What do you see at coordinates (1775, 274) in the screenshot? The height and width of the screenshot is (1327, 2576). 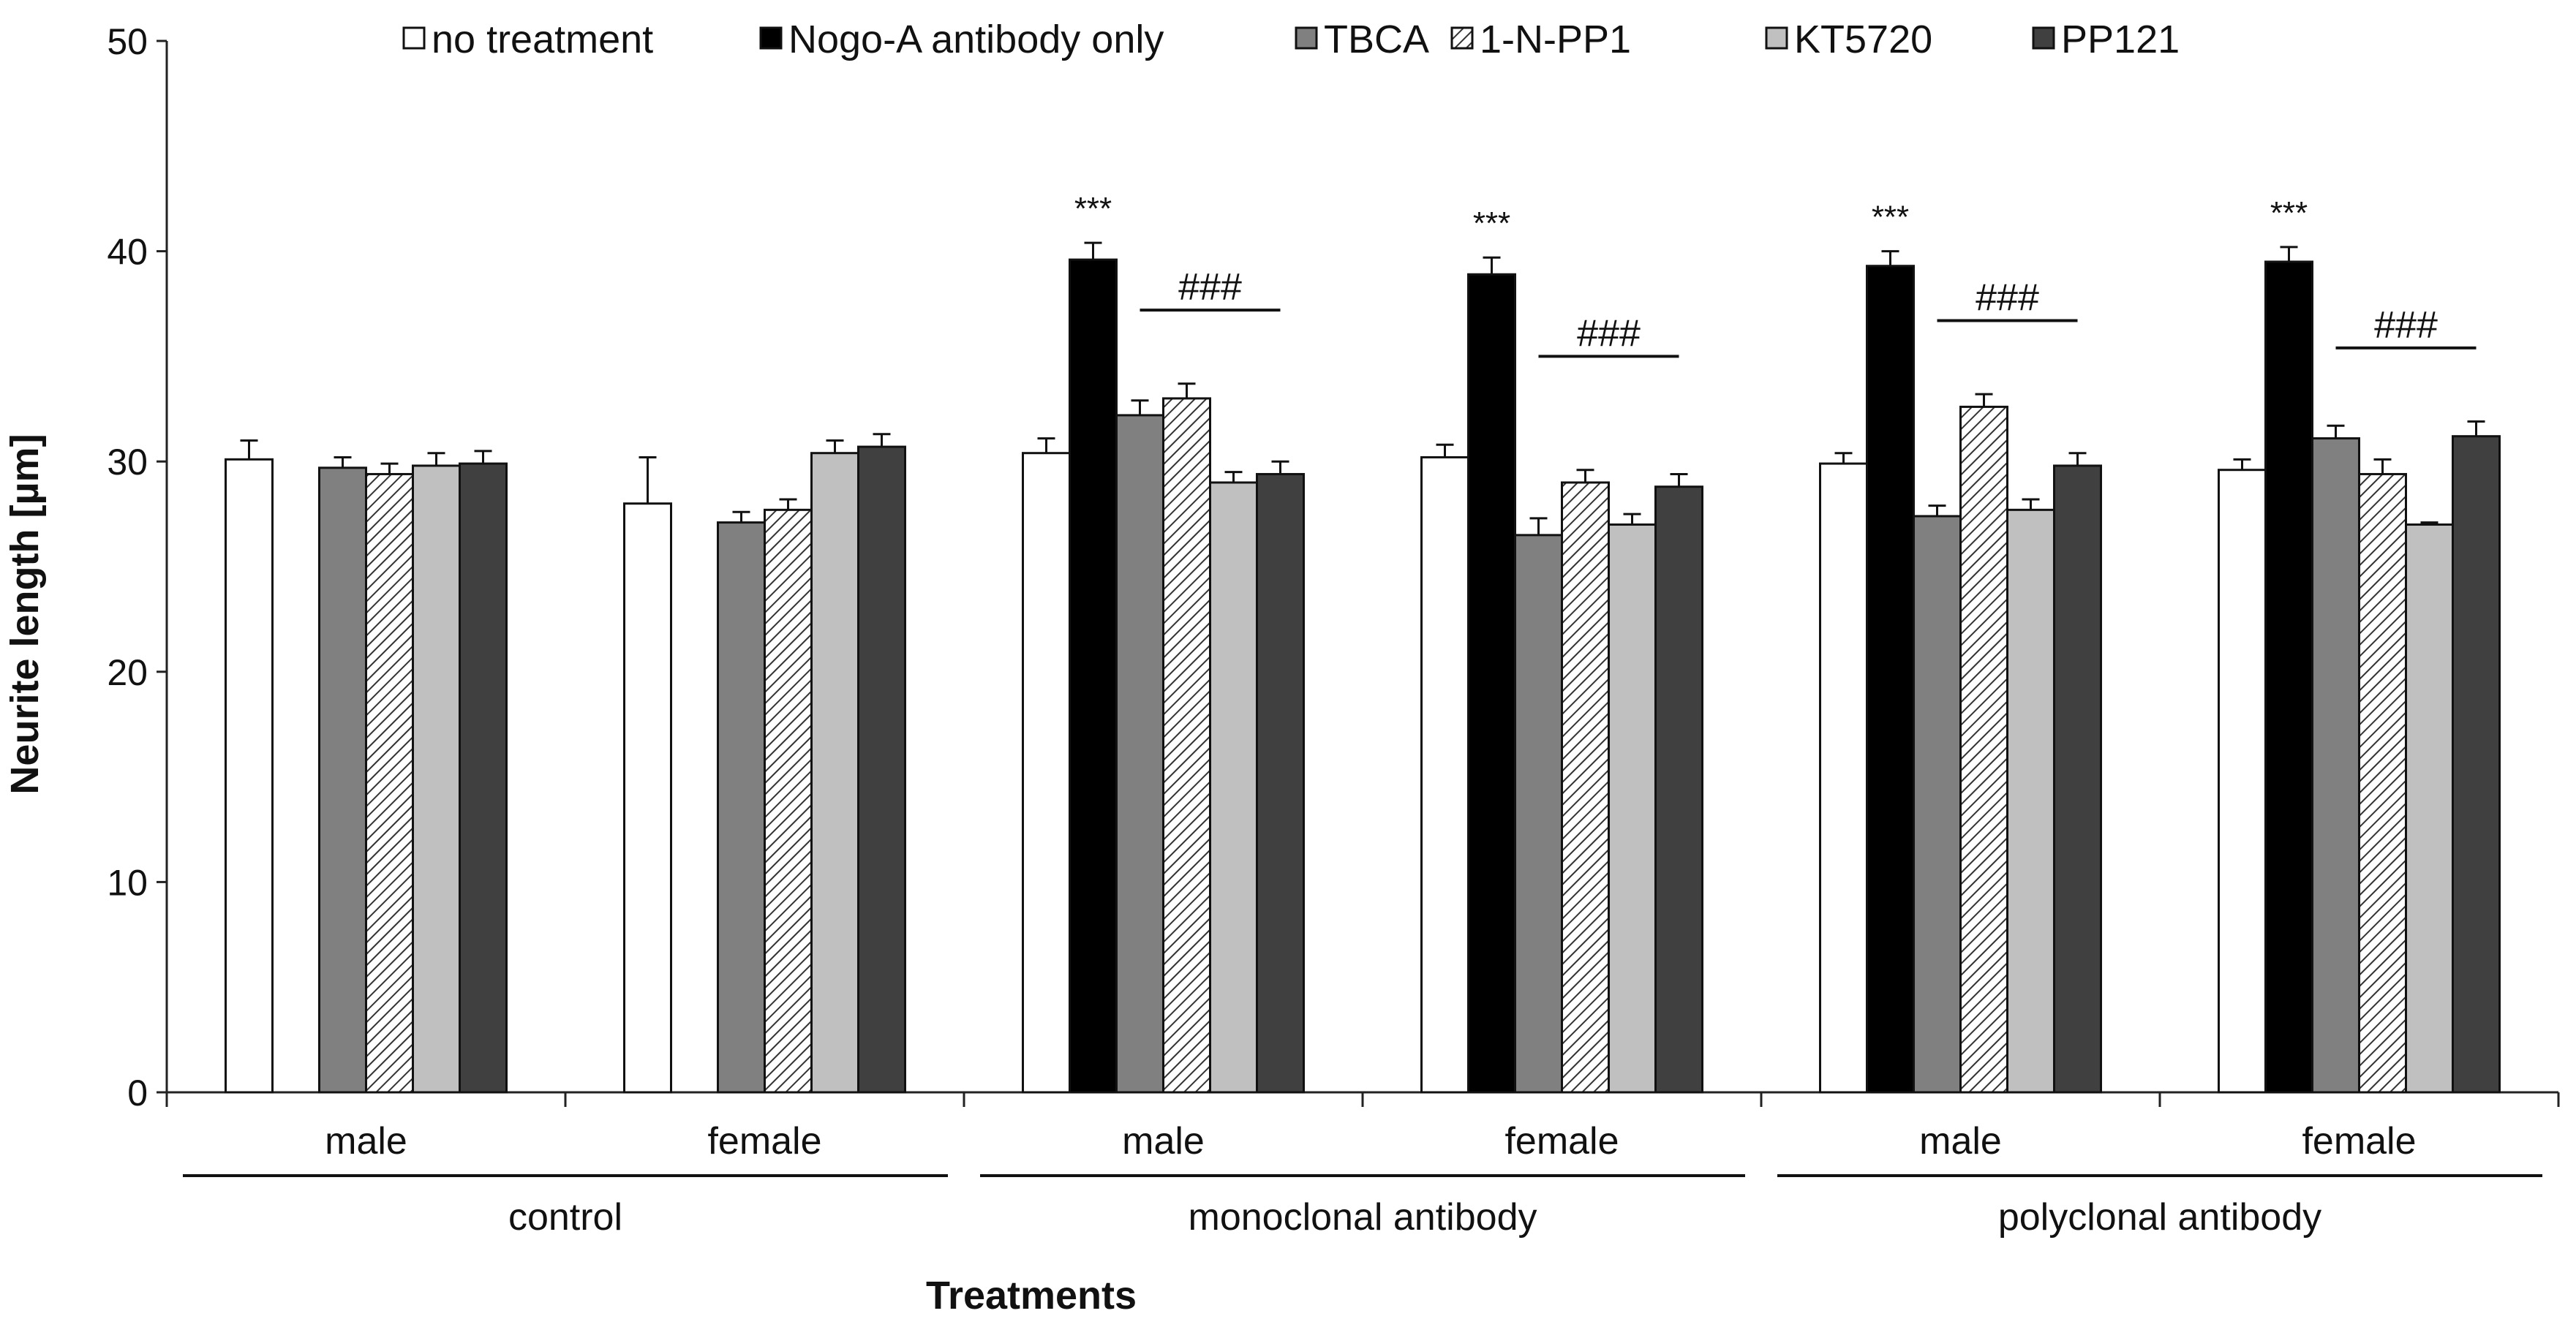 I see `annotations: *** *** *** *** ### ### ### ###` at bounding box center [1775, 274].